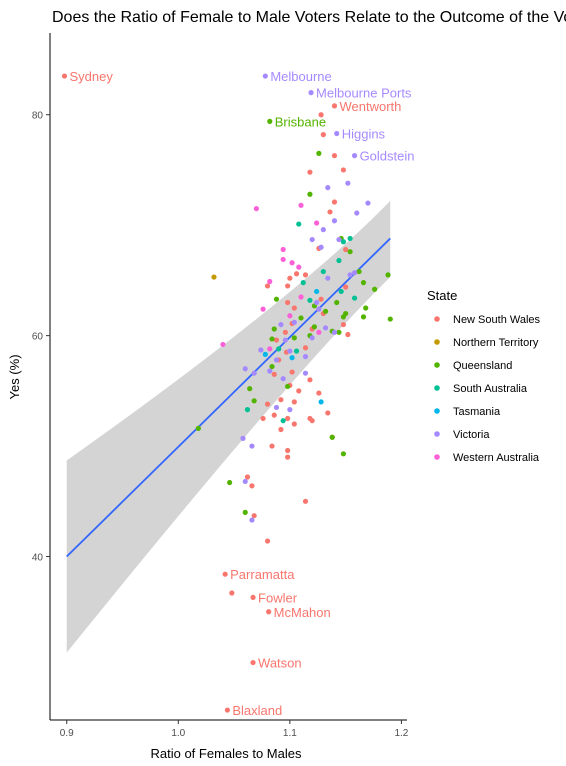 The height and width of the screenshot is (766, 566). Describe the element at coordinates (437, 457) in the screenshot. I see `legend-key-western-australia` at that location.